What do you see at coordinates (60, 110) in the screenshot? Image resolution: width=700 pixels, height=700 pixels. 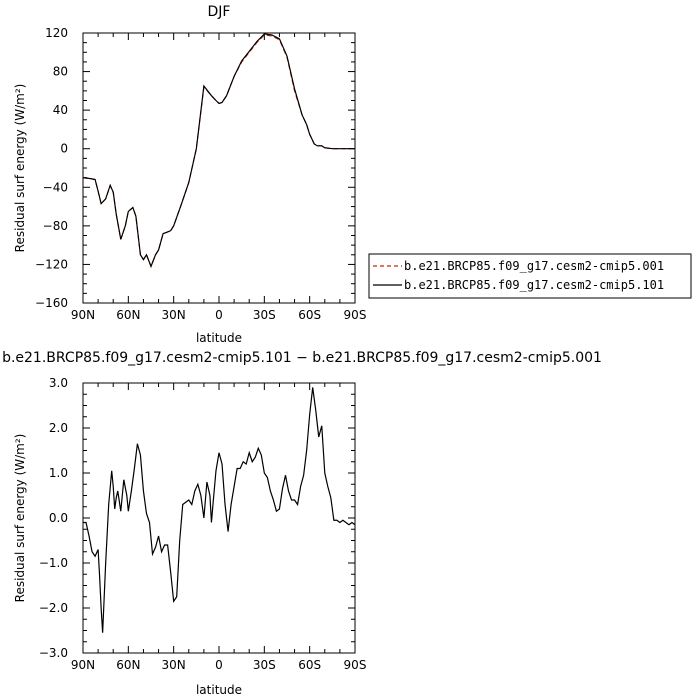 I see `y-tick-label: 40` at bounding box center [60, 110].